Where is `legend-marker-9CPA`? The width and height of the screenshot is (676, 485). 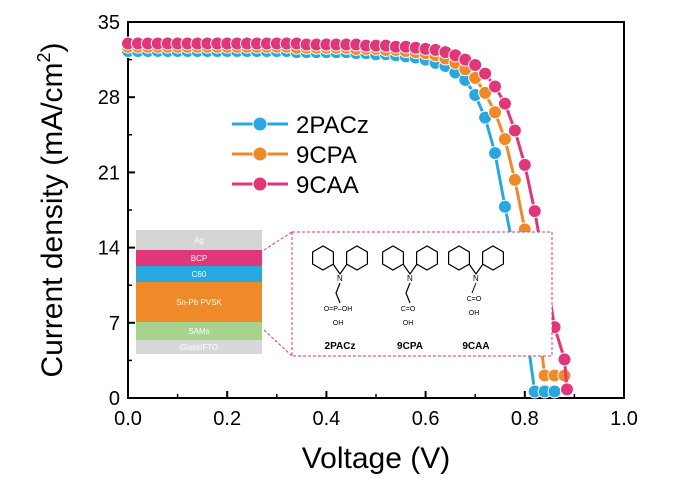
legend-marker-9CPA is located at coordinates (260, 154).